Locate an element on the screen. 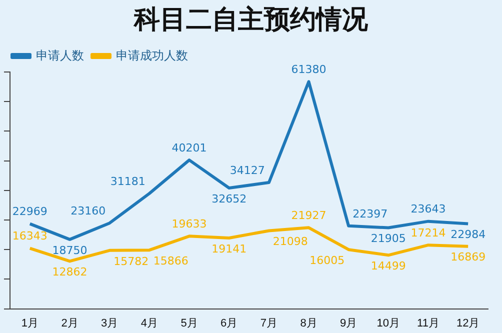  data-label: 22969 is located at coordinates (30, 211).